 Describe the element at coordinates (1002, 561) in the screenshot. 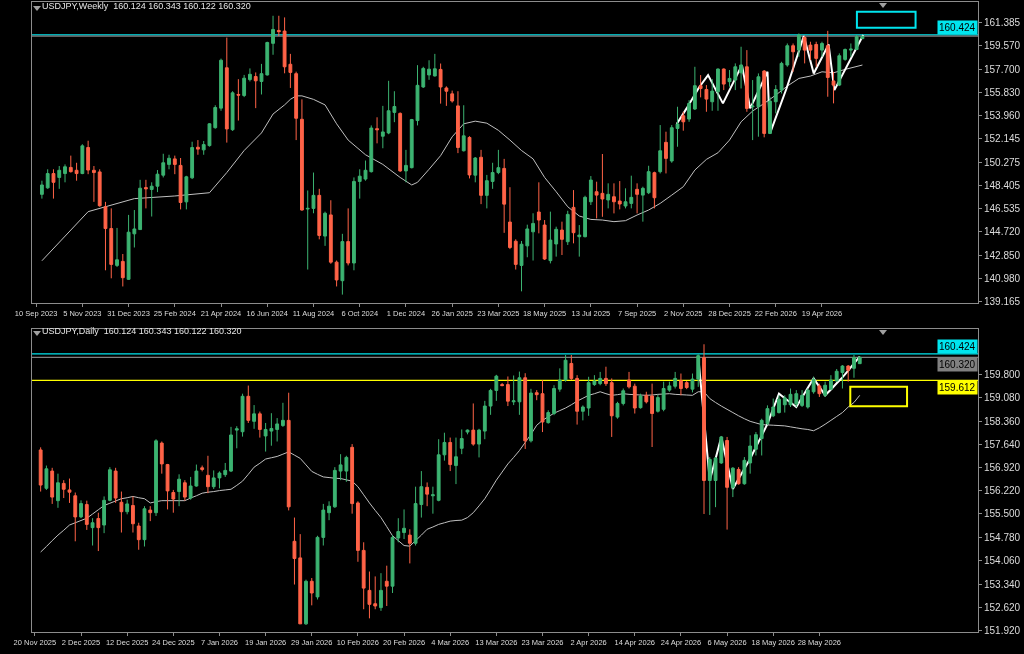

I see `y-tick-label: 154.060` at that location.